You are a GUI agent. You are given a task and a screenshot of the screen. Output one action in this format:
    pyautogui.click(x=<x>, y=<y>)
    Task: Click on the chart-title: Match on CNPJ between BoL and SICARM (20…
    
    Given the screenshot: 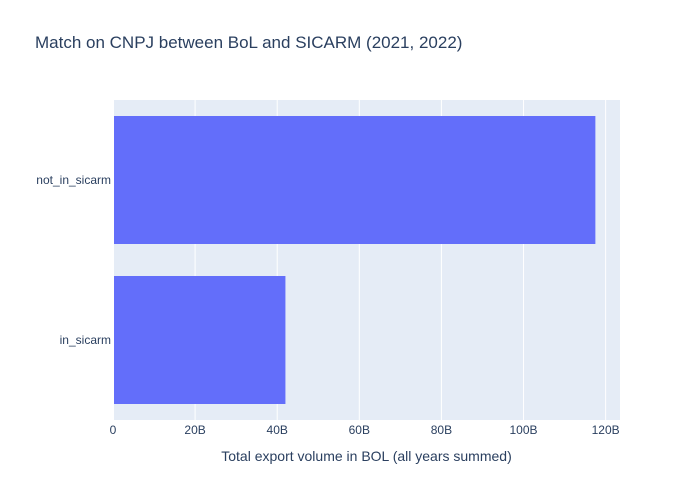 What is the action you would take?
    pyautogui.click(x=249, y=42)
    